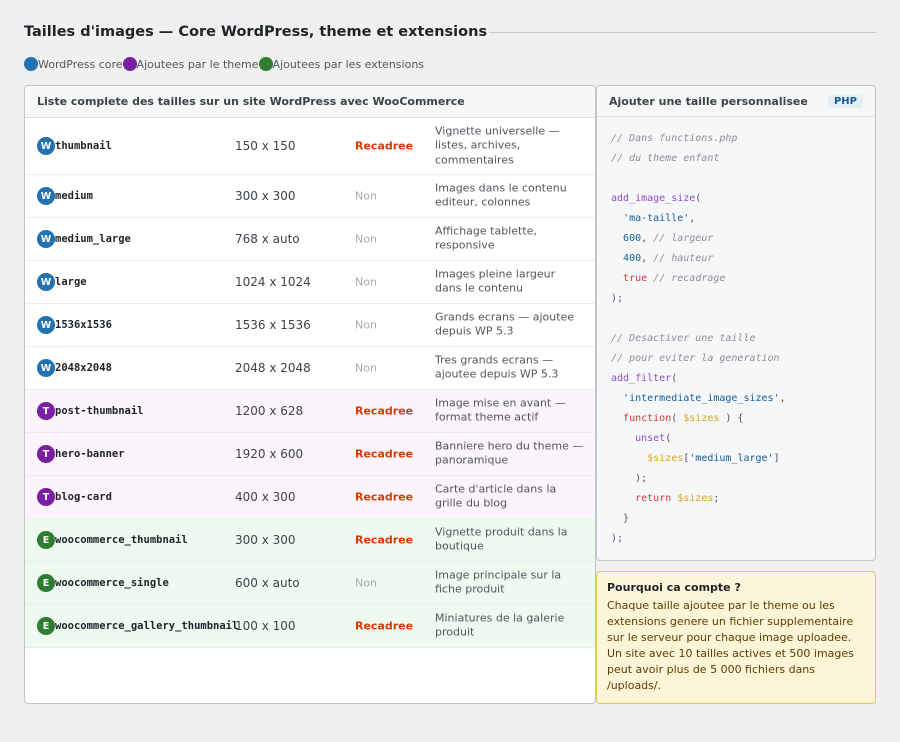  Describe the element at coordinates (269, 411) in the screenshot. I see `size-dimensions: 1200 x 628` at that location.